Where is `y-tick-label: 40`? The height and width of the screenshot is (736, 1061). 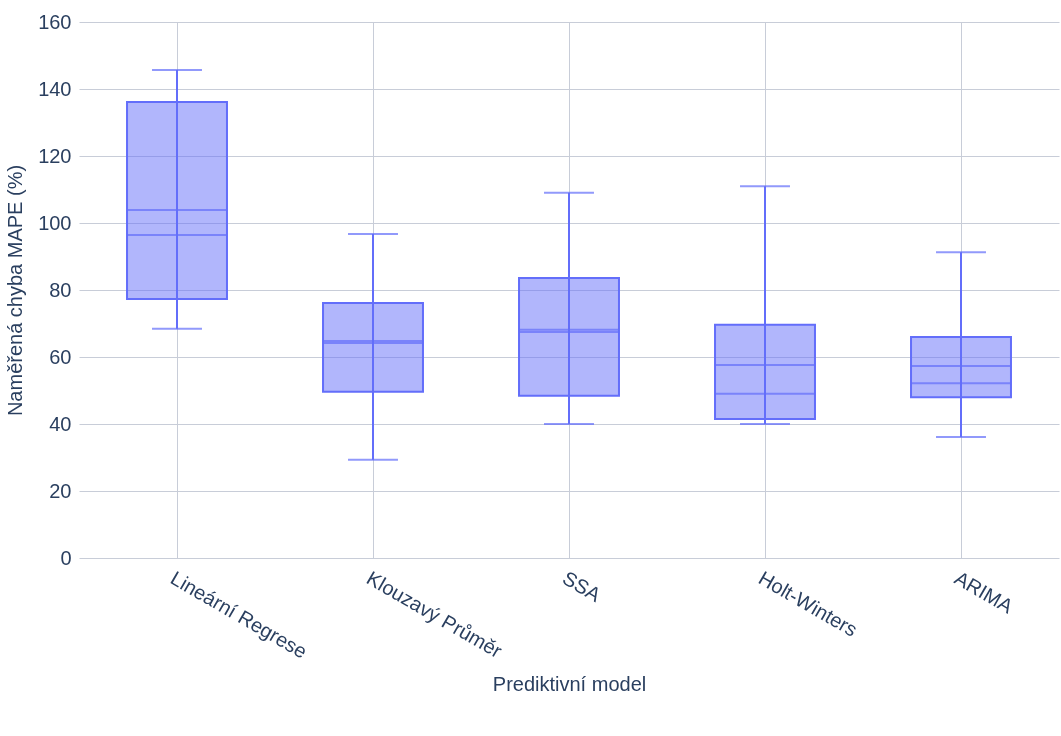 y-tick-label: 40 is located at coordinates (60, 423).